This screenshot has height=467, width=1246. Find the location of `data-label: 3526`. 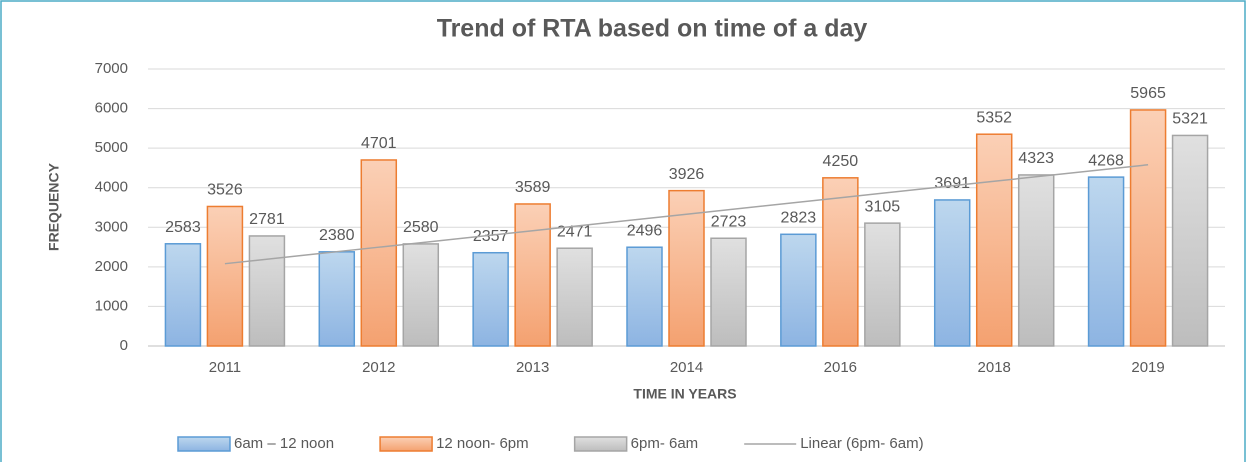

data-label: 3526 is located at coordinates (225, 190).